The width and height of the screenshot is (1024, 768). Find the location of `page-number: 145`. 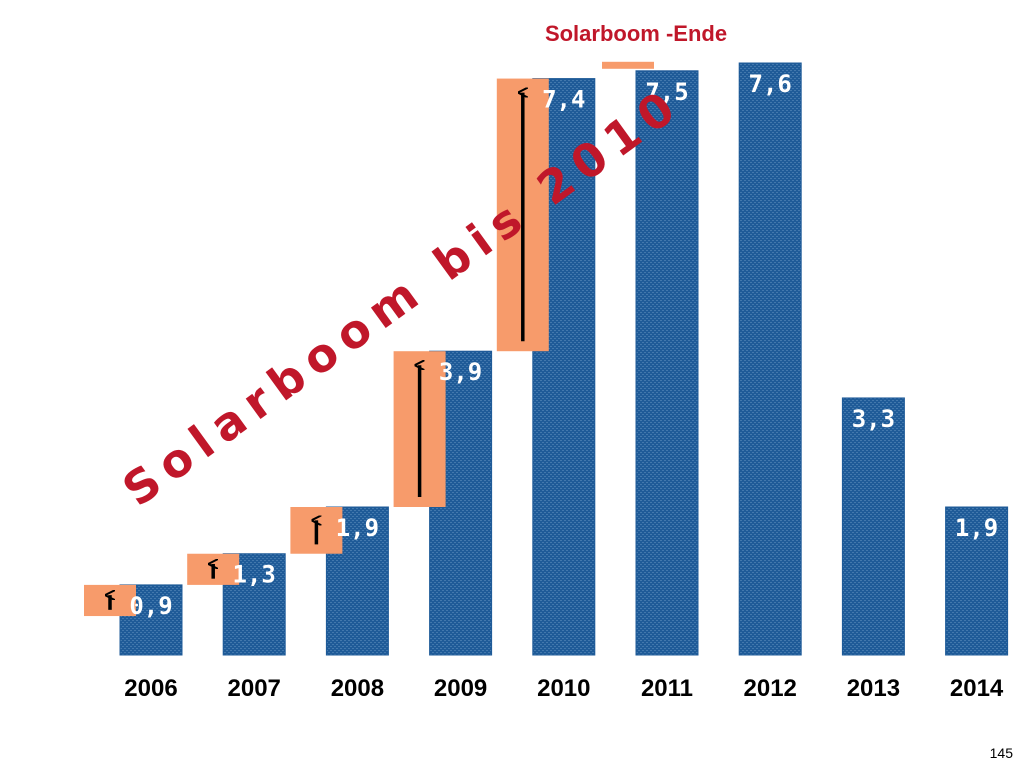

page-number: 145 is located at coordinates (1002, 753).